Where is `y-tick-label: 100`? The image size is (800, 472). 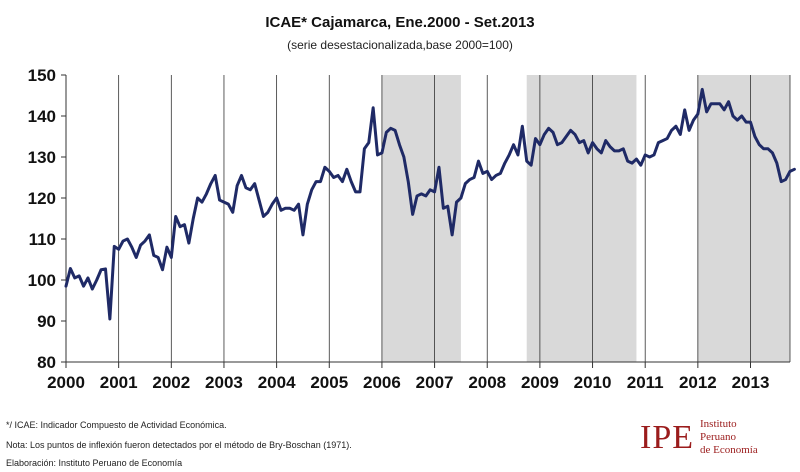
y-tick-label: 100 is located at coordinates (42, 280).